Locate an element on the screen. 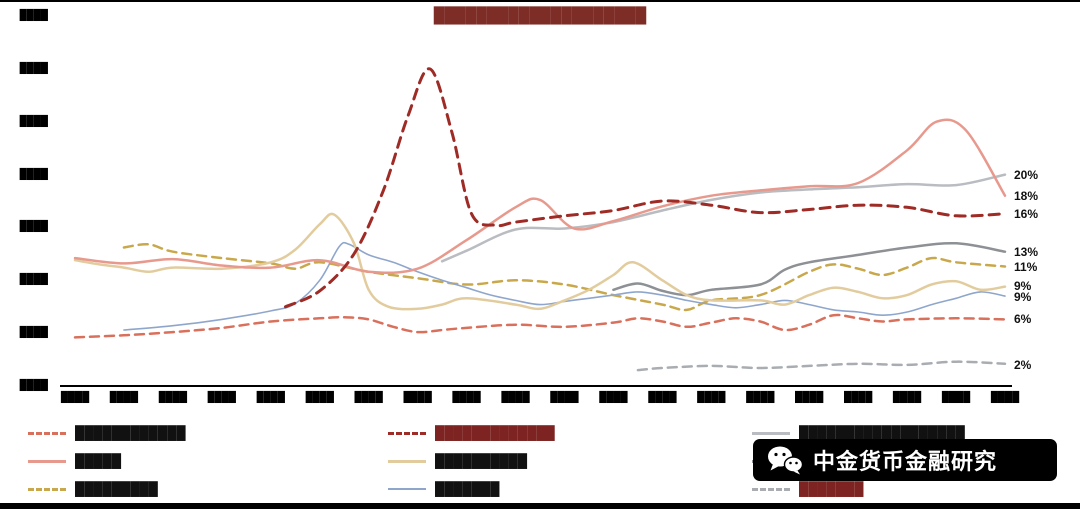  legend-item-salmon-solid: █████ is located at coordinates (107, 461).